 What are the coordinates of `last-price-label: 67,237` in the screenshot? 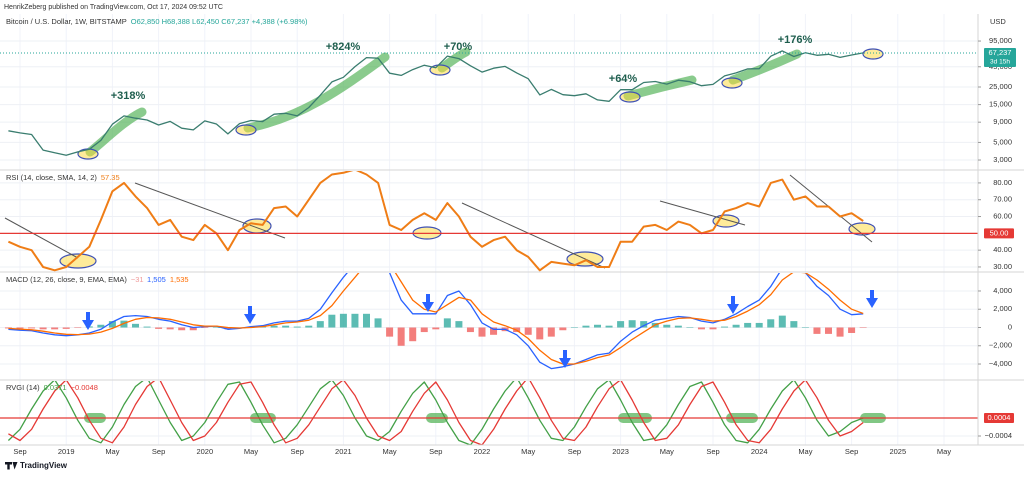 It's located at (1000, 52).